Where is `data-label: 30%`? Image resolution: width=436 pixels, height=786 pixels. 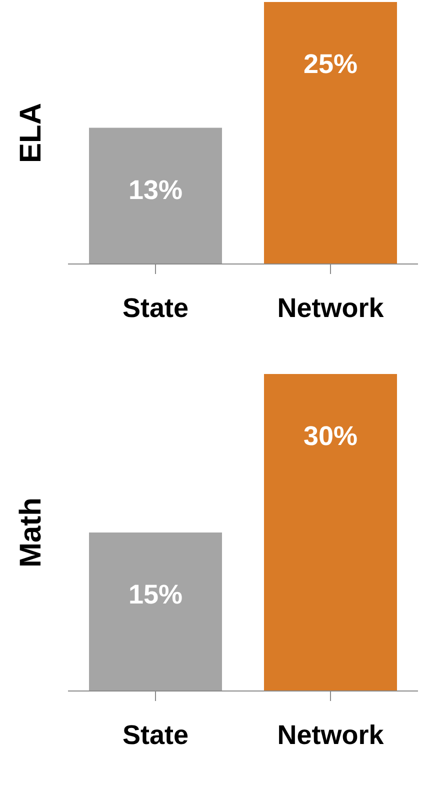
data-label: 30% is located at coordinates (330, 436).